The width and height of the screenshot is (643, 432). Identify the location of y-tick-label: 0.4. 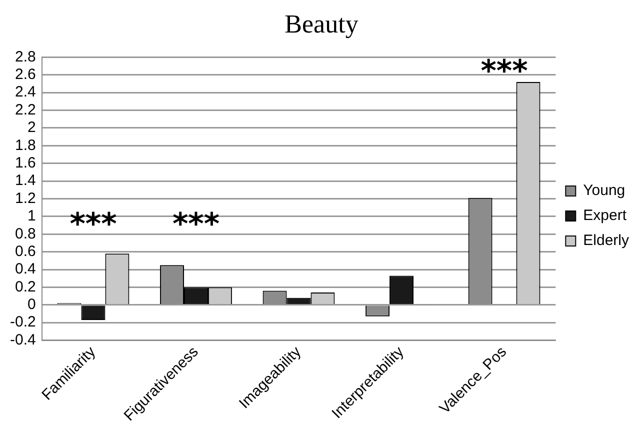
(25, 269).